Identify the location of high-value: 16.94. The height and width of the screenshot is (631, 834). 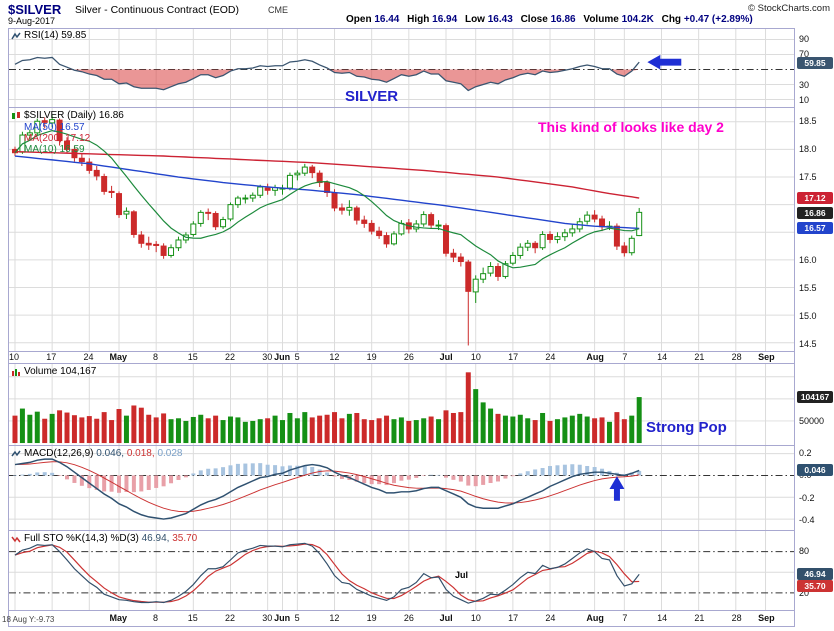
(445, 19).